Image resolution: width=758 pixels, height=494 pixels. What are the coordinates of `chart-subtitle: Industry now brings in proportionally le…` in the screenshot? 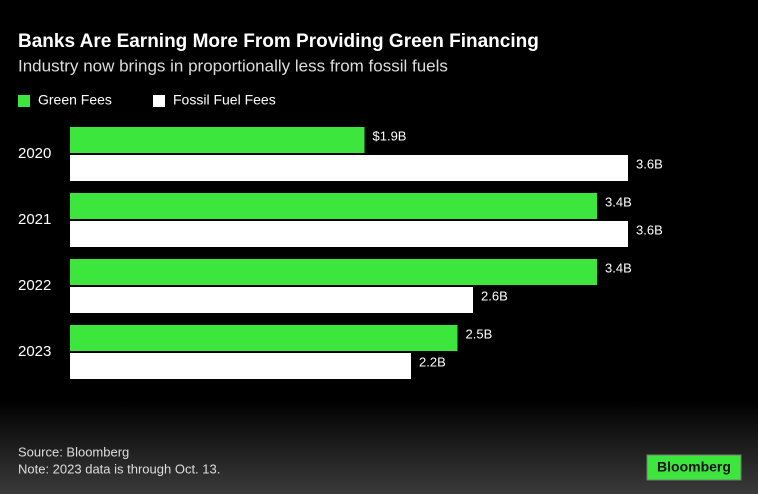 It's located at (233, 65).